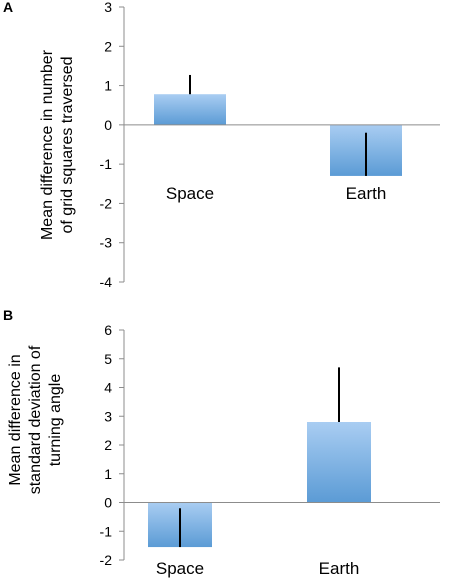  I want to click on y-tick-label: 4, so click(108, 388).